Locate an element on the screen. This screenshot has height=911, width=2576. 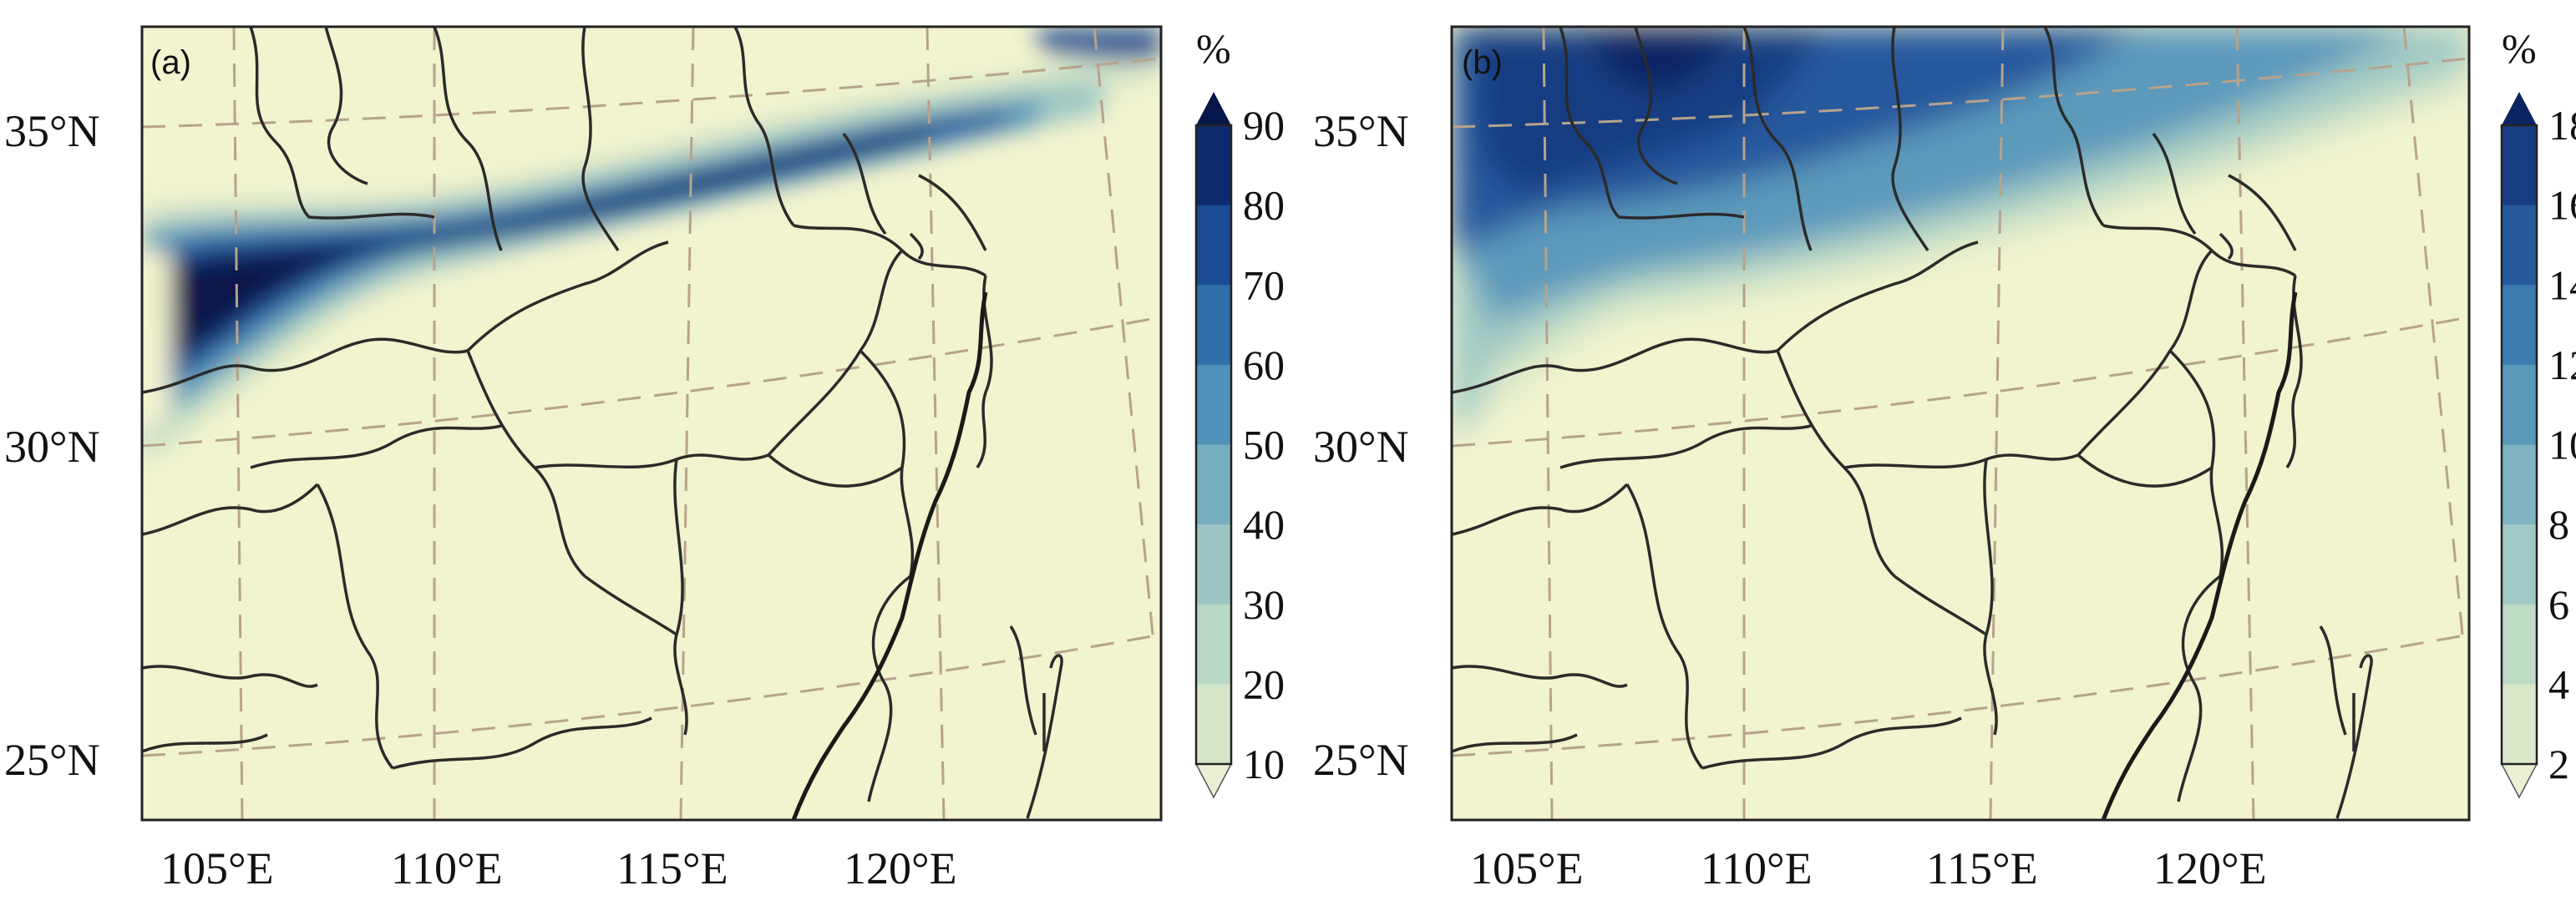
panel-a-colorbar-tick-label: 90 is located at coordinates (1264, 125).